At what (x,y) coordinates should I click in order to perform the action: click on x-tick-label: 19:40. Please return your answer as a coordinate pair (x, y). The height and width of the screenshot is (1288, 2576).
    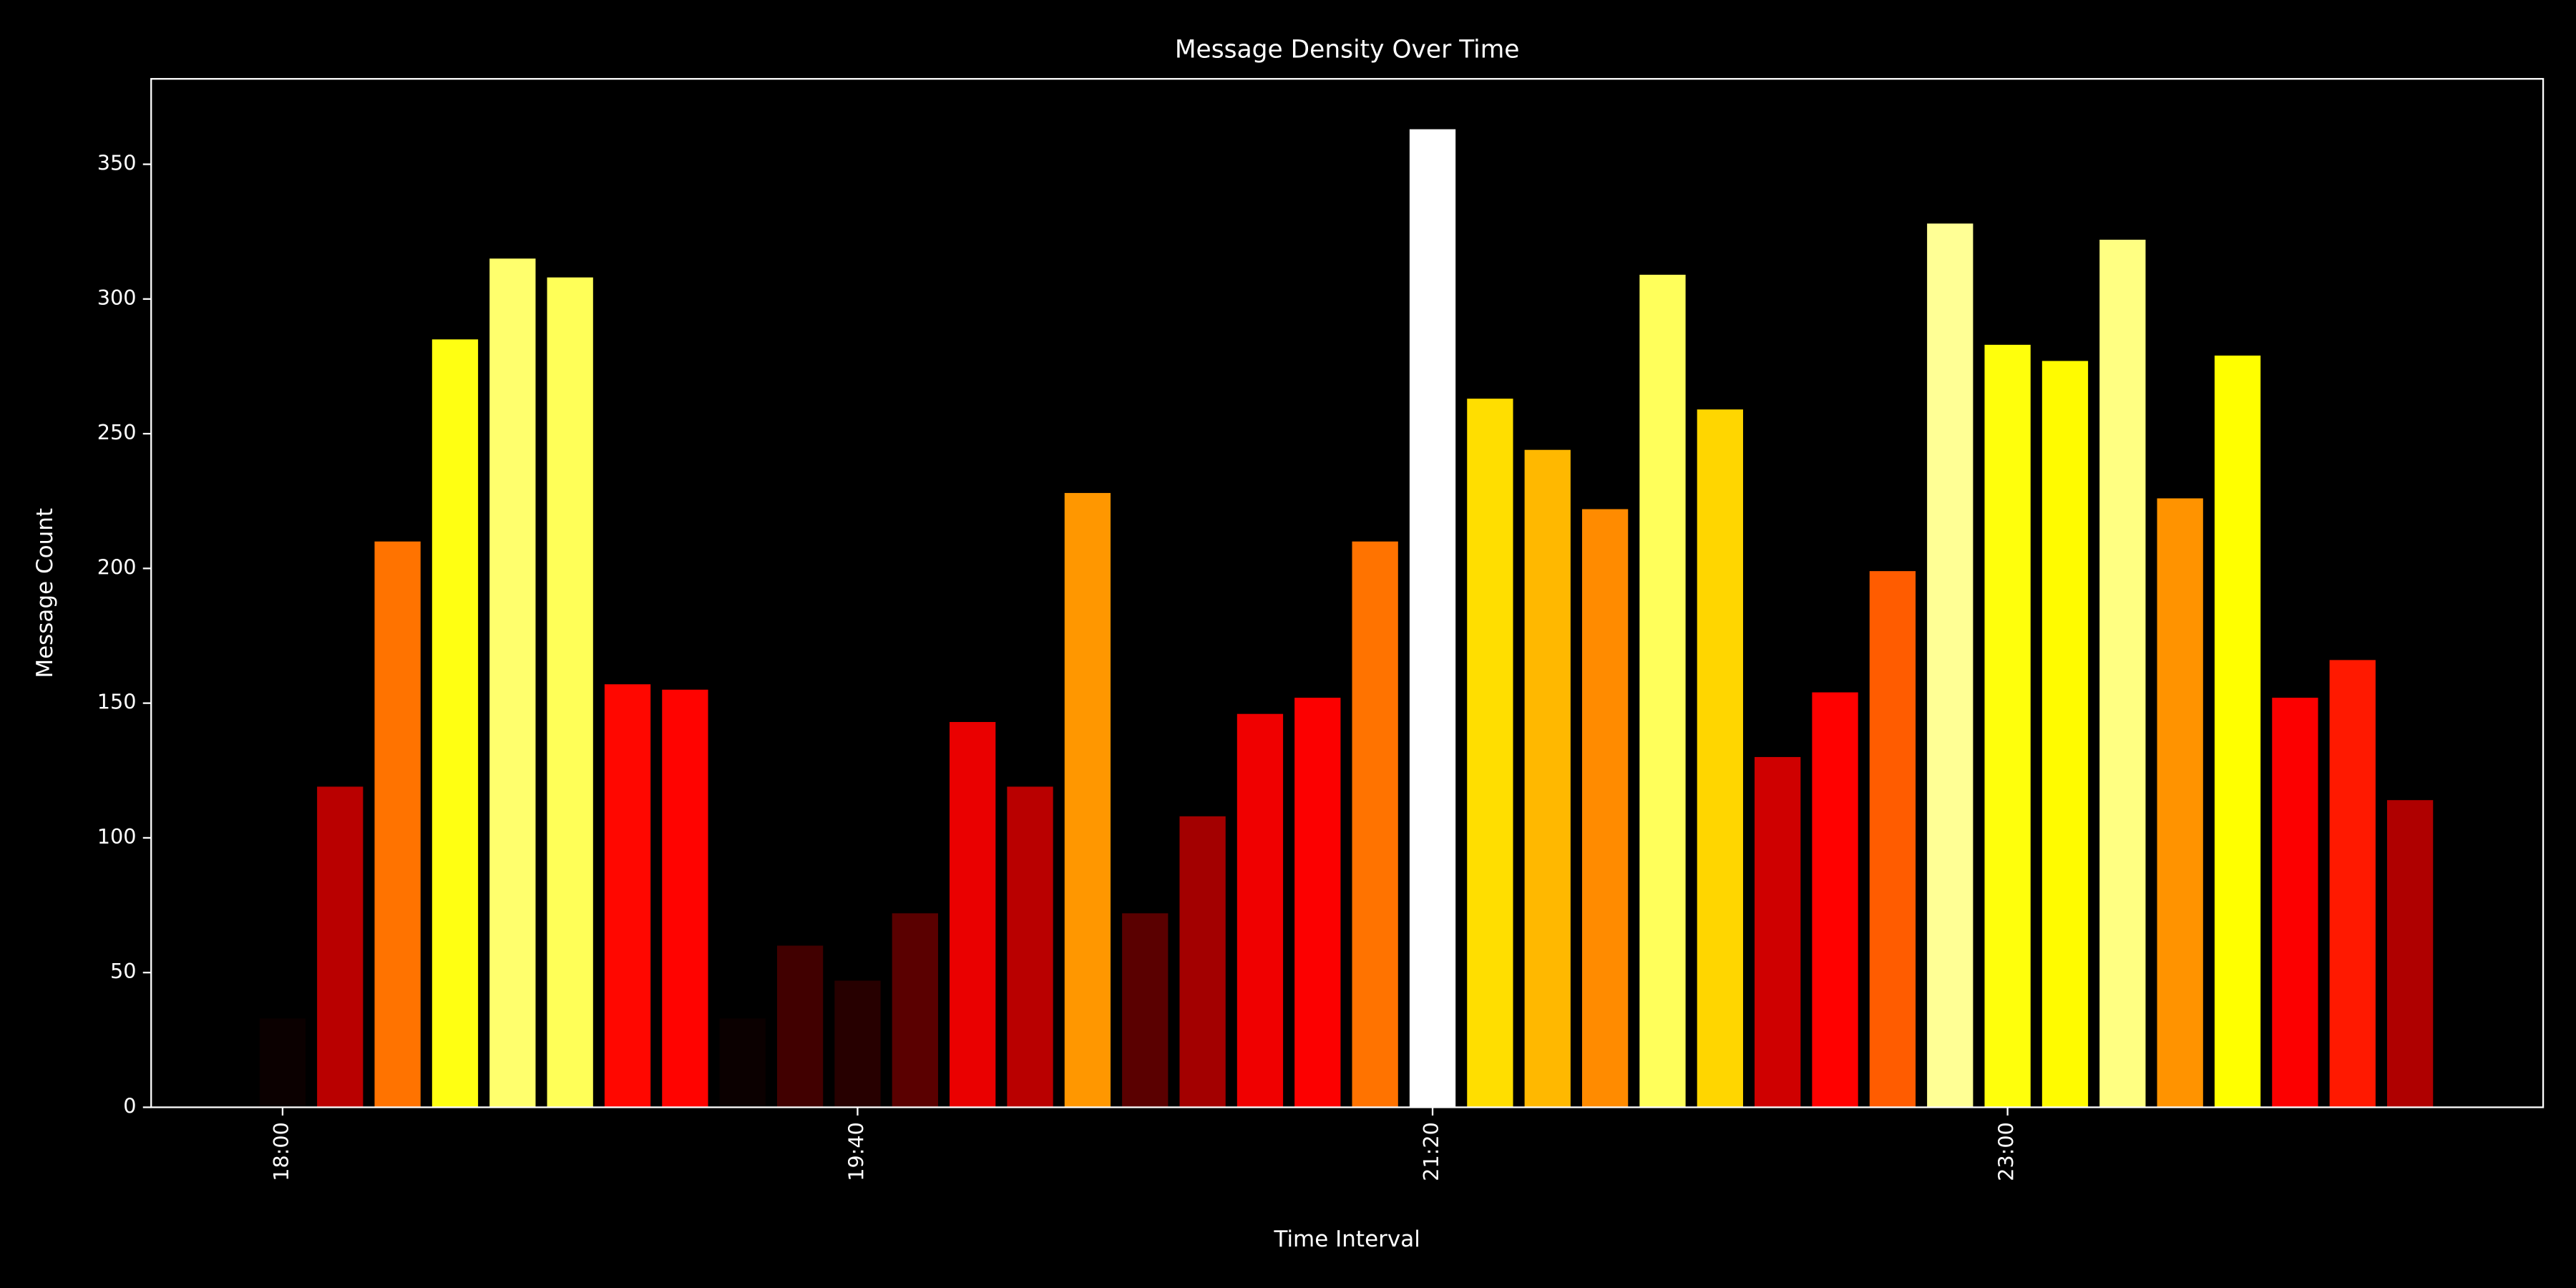
    Looking at the image, I should click on (856, 1151).